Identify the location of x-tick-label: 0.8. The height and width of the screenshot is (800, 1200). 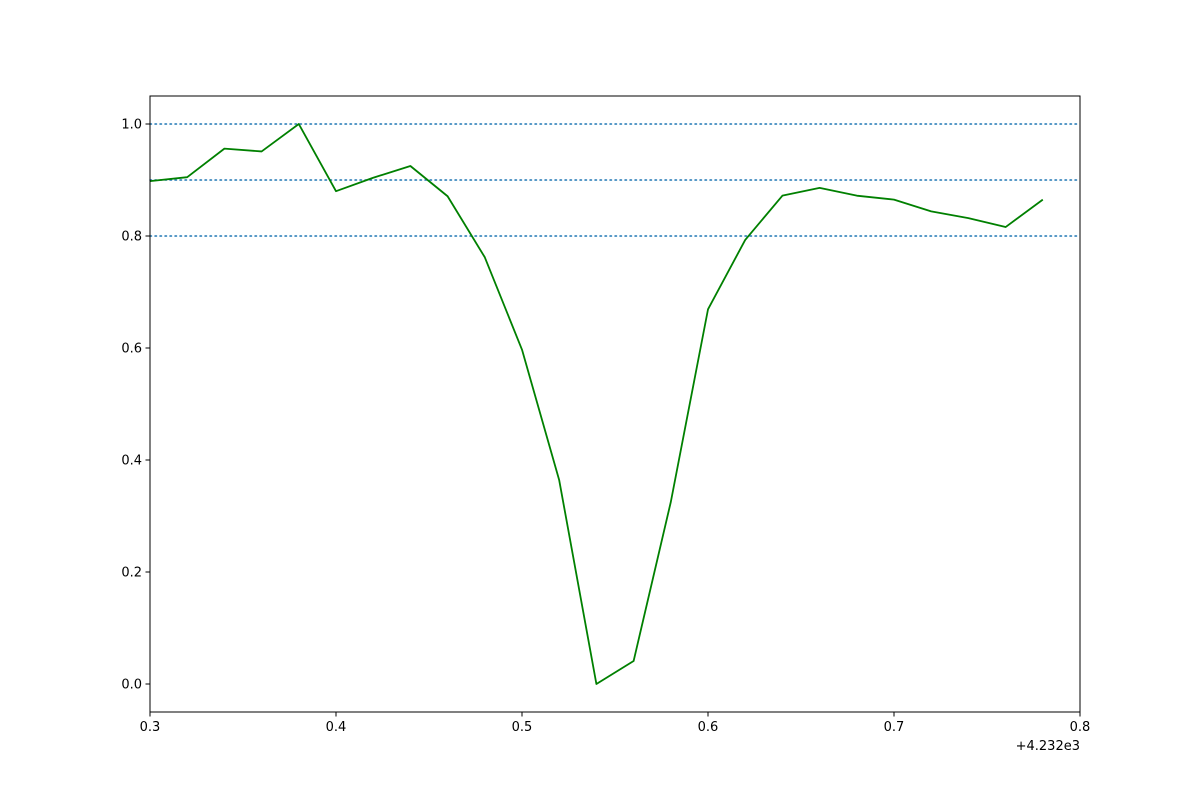
(1080, 727).